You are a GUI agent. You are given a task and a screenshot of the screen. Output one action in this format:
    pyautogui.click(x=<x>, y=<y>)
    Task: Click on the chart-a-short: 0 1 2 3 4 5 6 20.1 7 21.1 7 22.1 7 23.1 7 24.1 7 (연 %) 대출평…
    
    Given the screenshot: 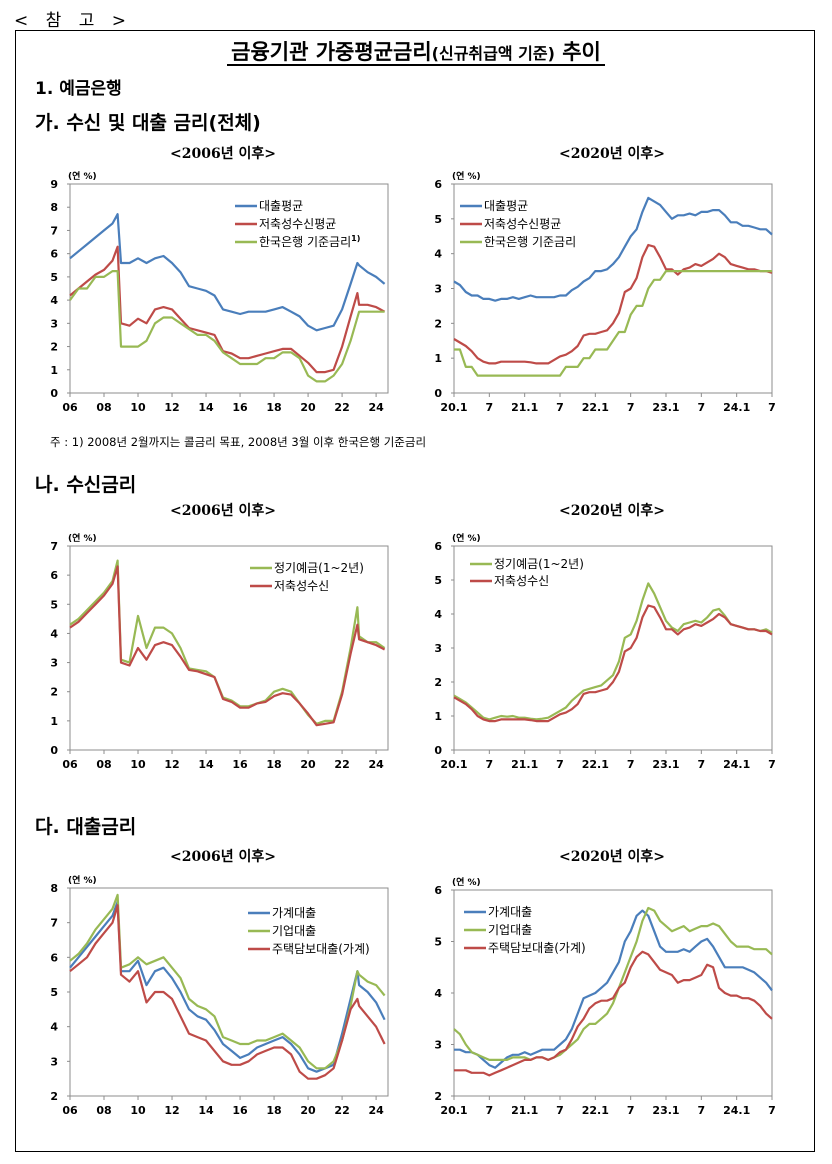 What is the action you would take?
    pyautogui.click(x=604, y=292)
    